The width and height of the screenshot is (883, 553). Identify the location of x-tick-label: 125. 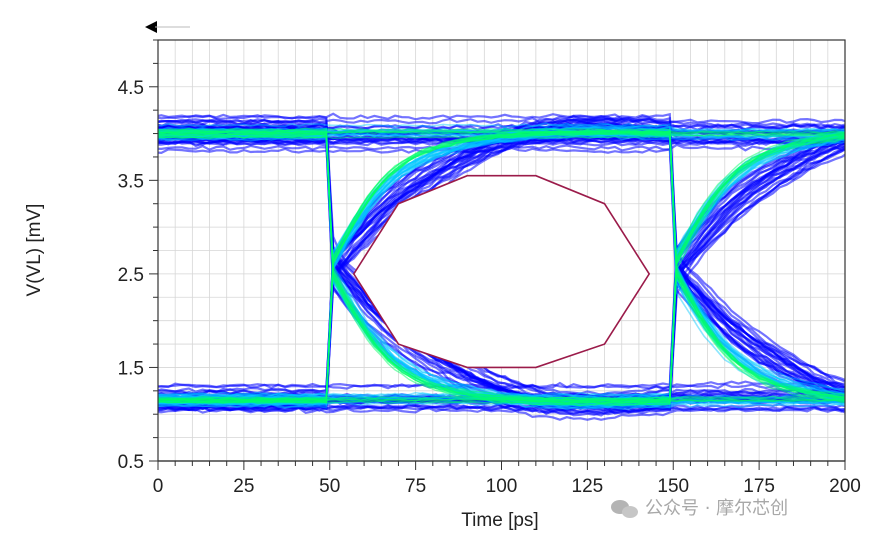
(588, 486).